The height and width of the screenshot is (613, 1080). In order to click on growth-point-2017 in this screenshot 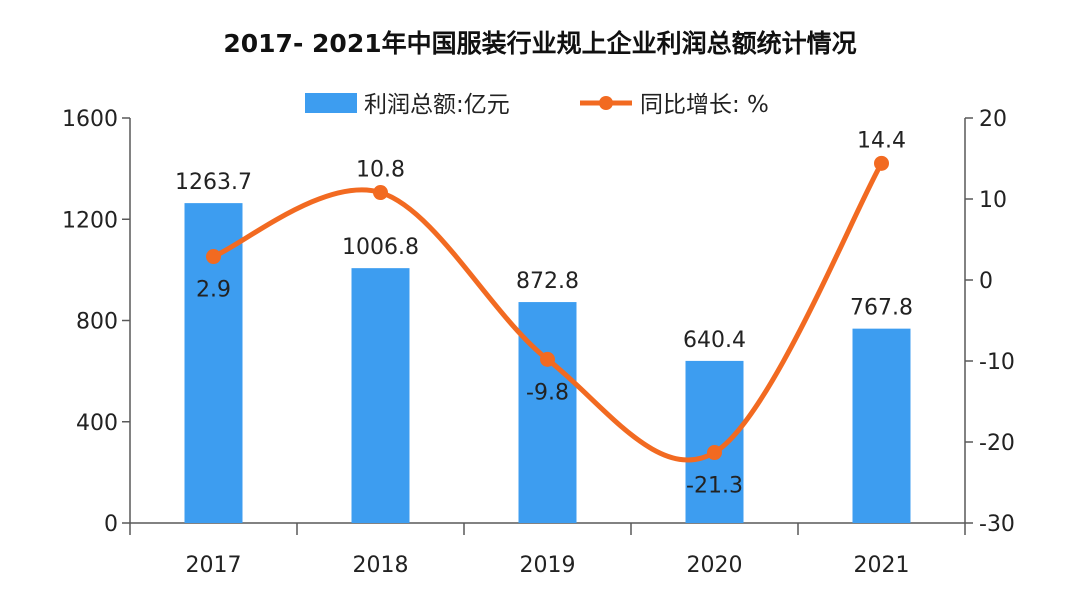, I will do `click(213, 257)`.